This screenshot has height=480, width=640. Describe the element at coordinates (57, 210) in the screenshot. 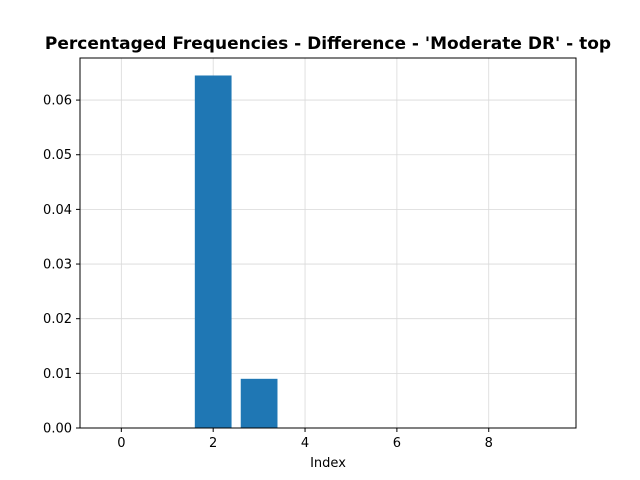

I see `y-tick-label-4: 0.04` at that location.